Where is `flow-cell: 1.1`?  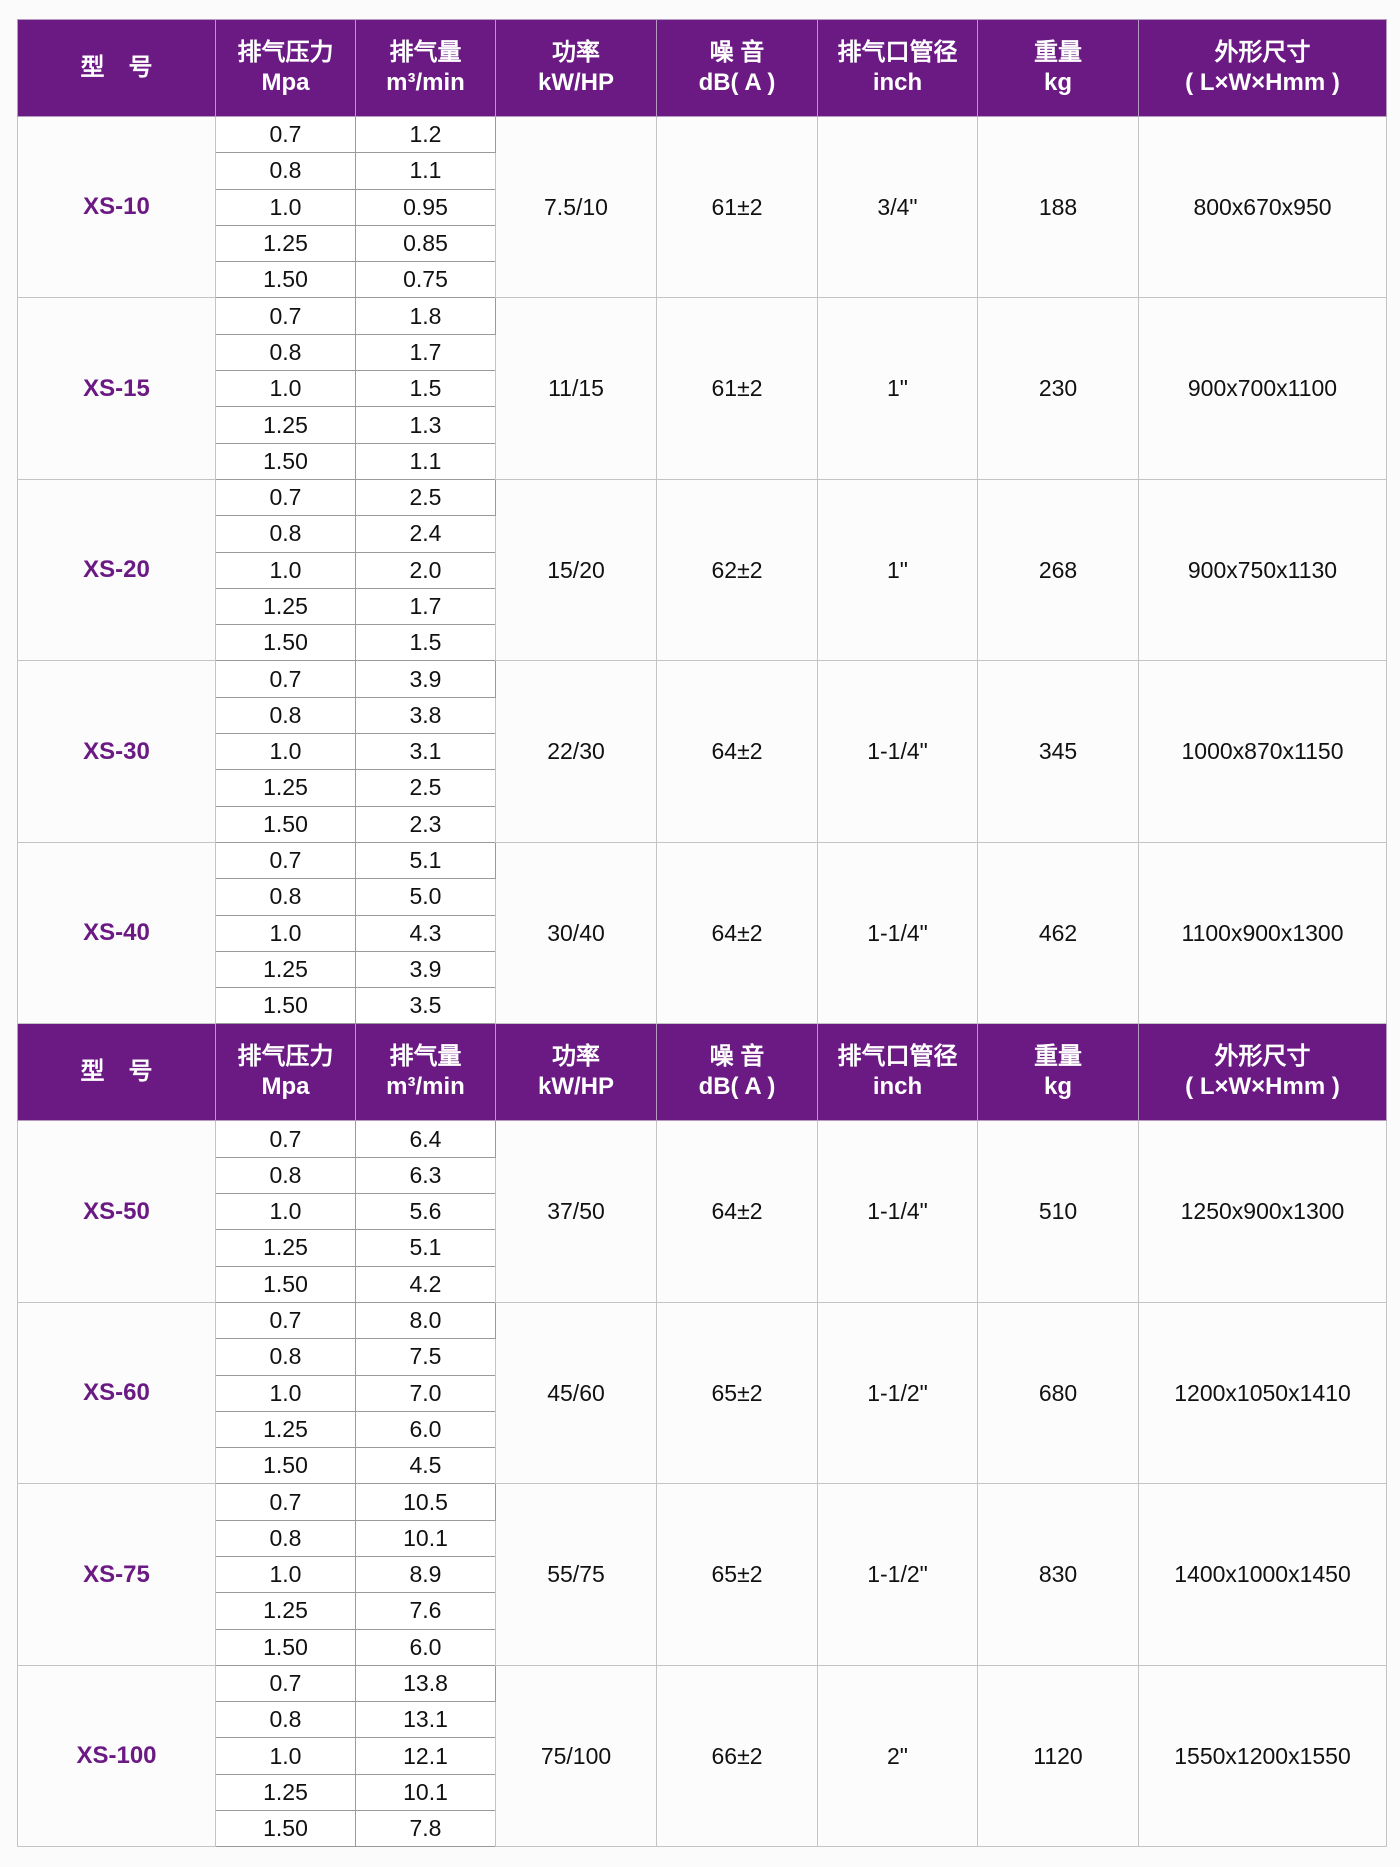 flow-cell: 1.1 is located at coordinates (425, 171).